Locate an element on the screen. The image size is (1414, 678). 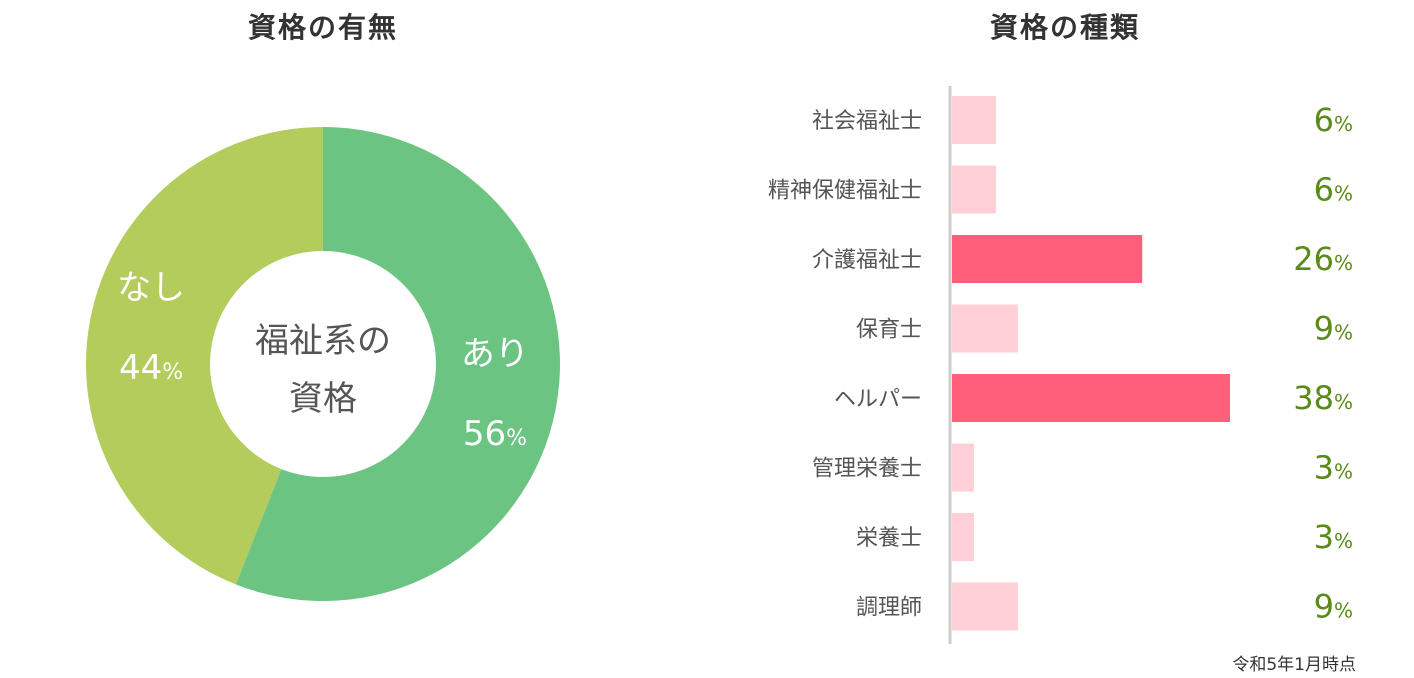
bar-category-label-1: 精神保健福祉士 is located at coordinates (845, 191).